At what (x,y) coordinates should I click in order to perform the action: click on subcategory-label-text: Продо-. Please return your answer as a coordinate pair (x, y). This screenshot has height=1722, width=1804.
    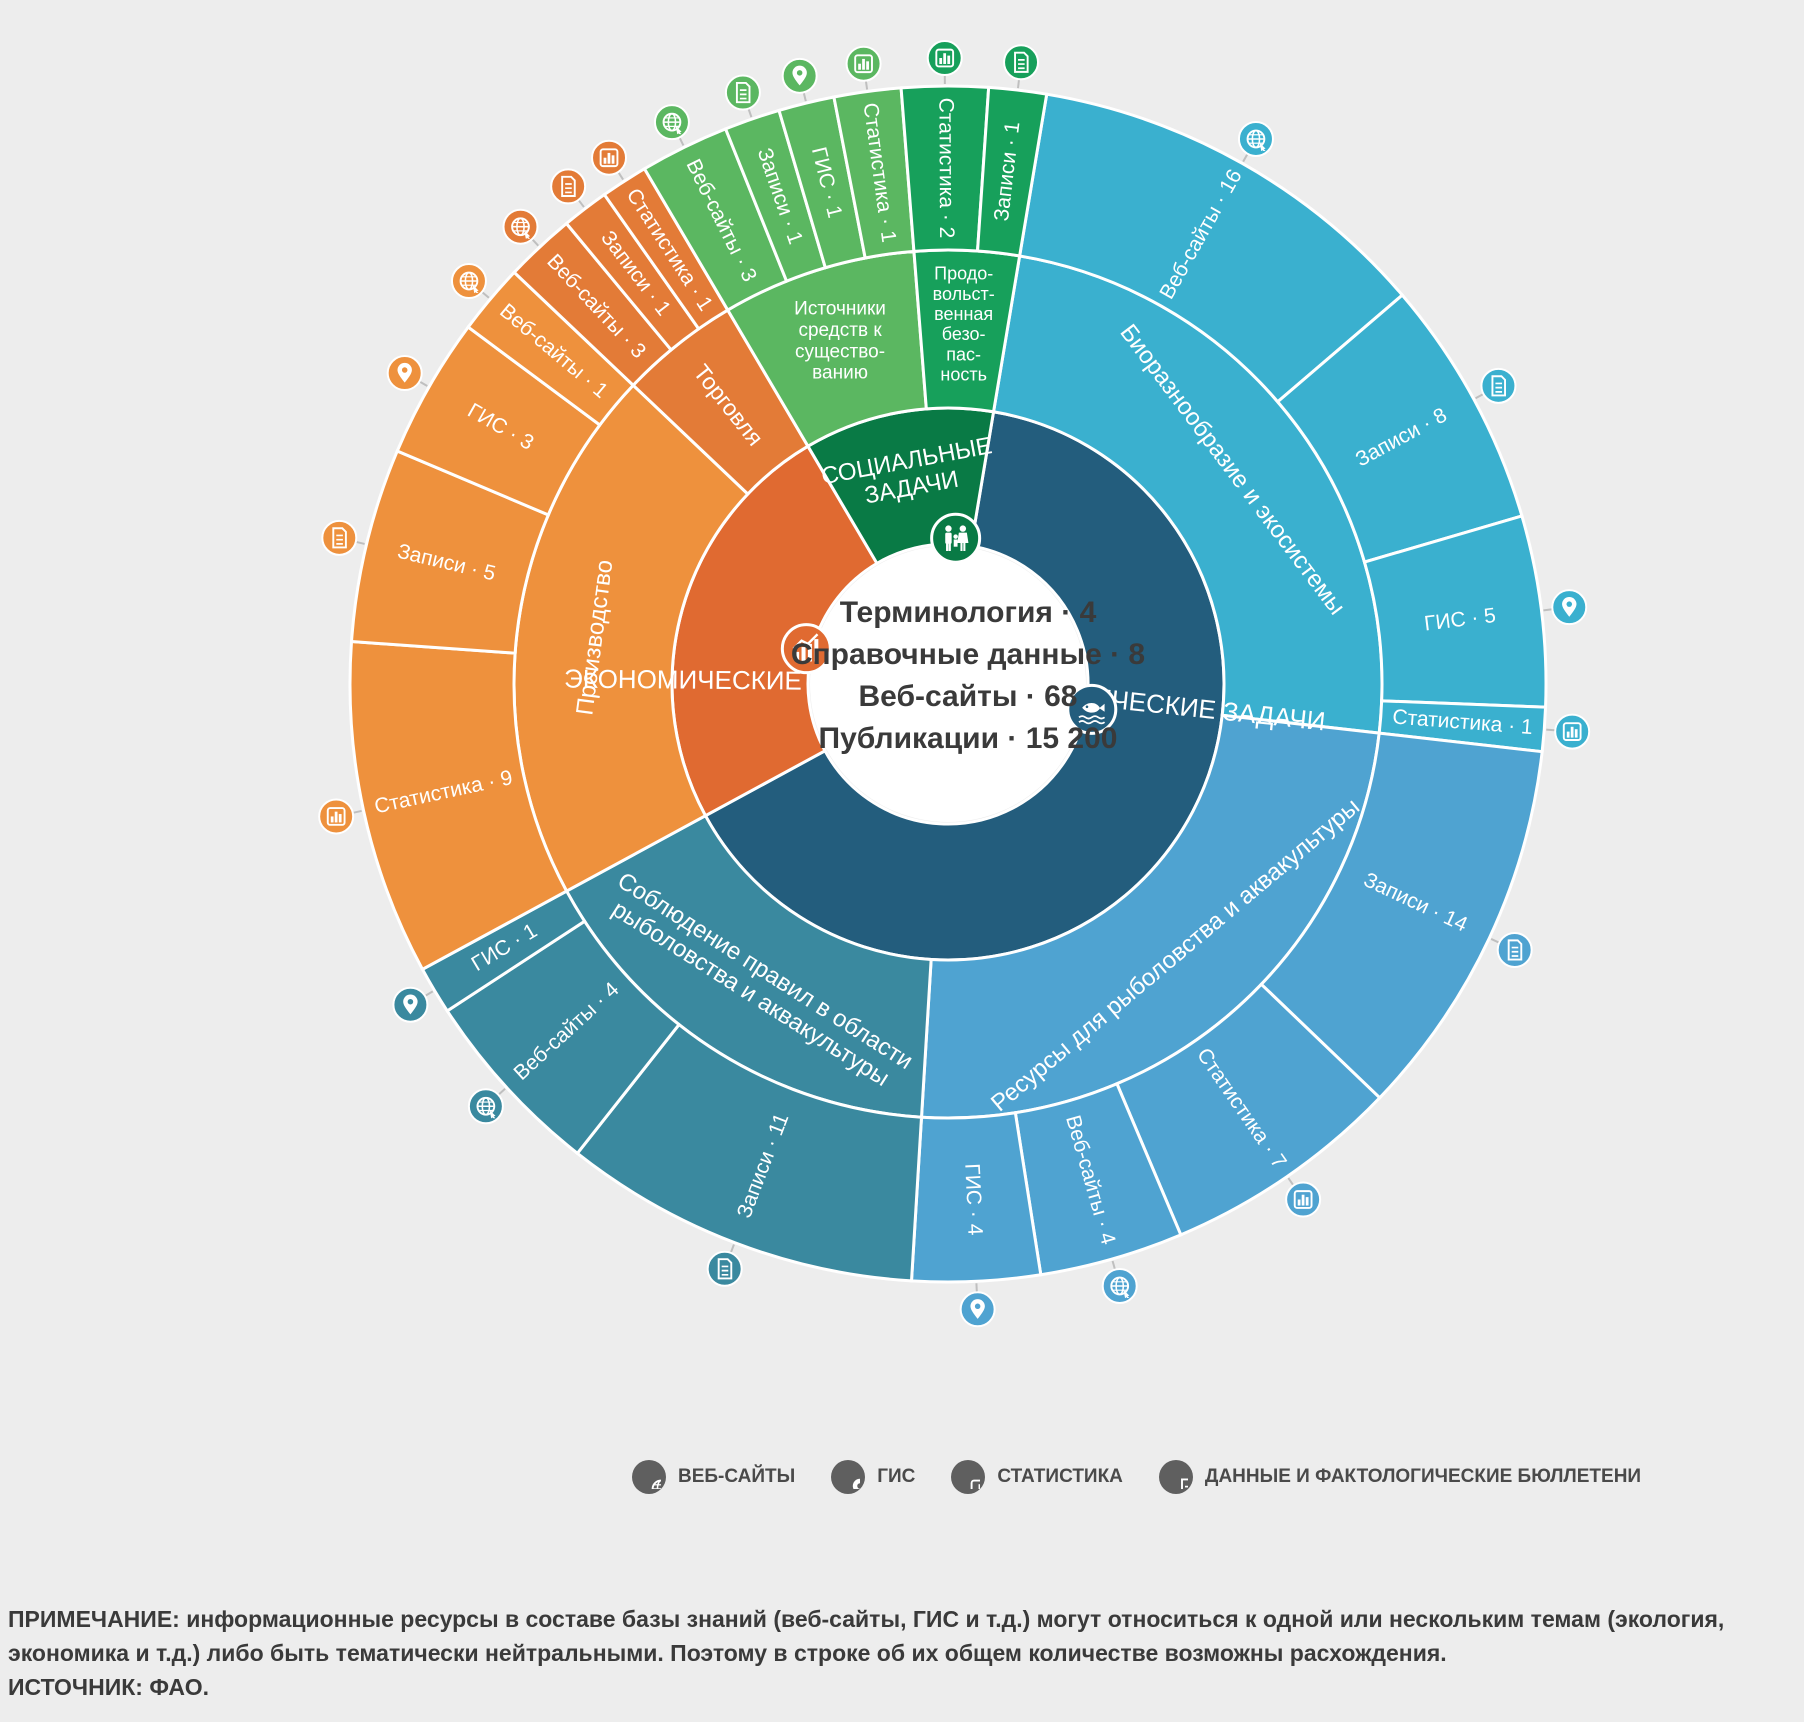
    Looking at the image, I should click on (963, 274).